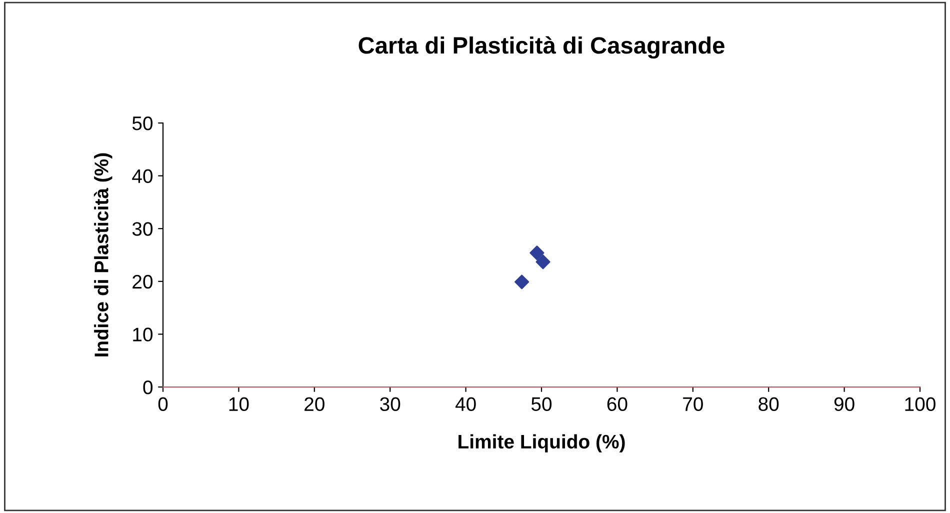 This screenshot has width=950, height=513. Describe the element at coordinates (844, 404) in the screenshot. I see `x-tick-label: 90` at that location.